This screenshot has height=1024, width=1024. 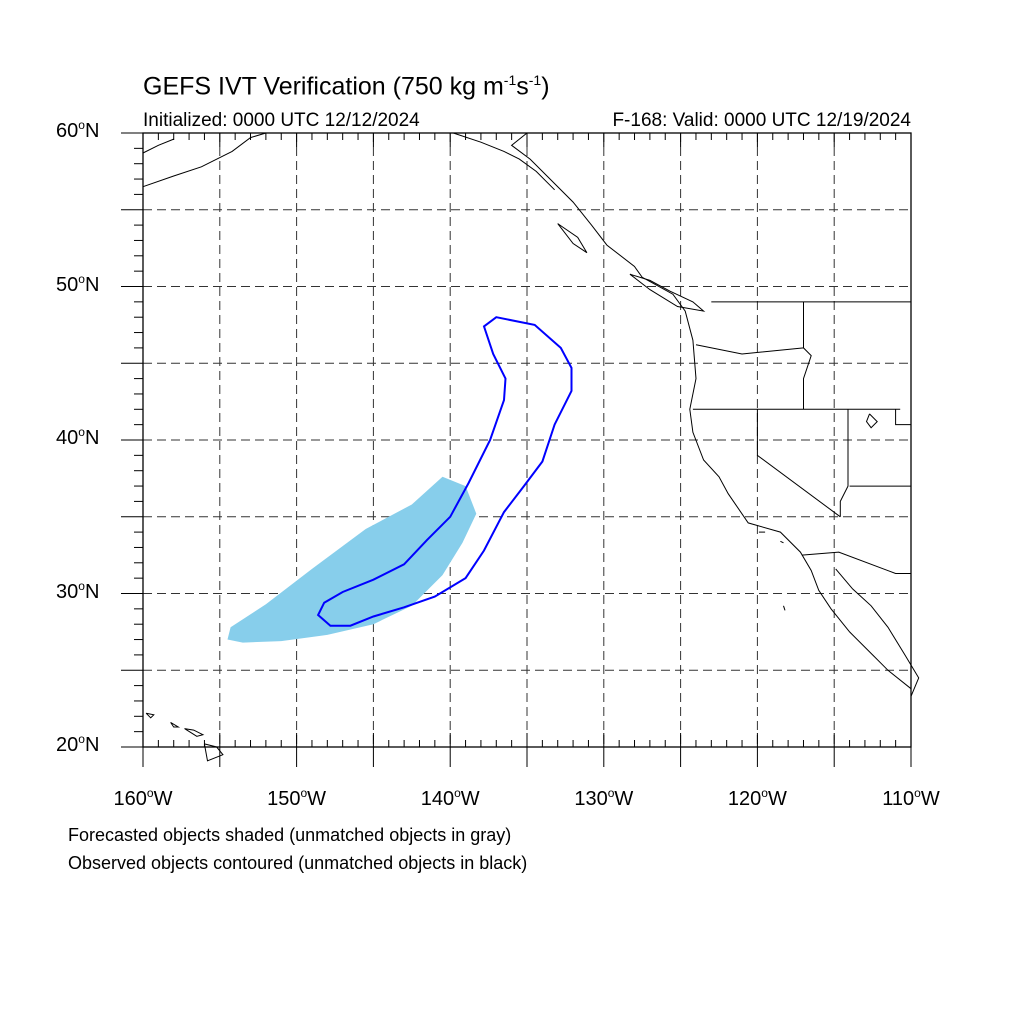 What do you see at coordinates (143, 798) in the screenshot?
I see `longitude-label: 160oW` at bounding box center [143, 798].